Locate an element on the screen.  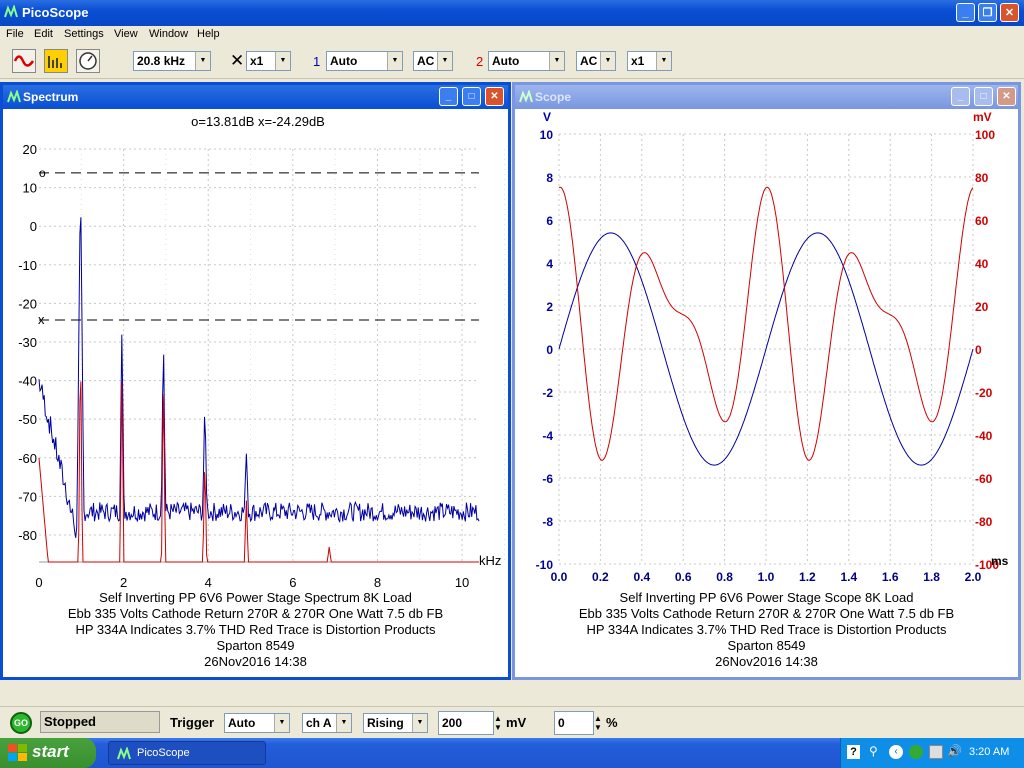
pretrigger-spinner-icon: ▲ ▼ is located at coordinates (598, 723).